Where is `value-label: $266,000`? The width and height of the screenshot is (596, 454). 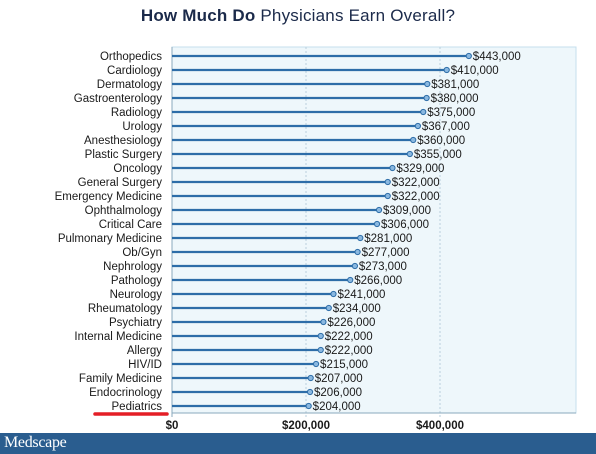 value-label: $266,000 is located at coordinates (378, 281).